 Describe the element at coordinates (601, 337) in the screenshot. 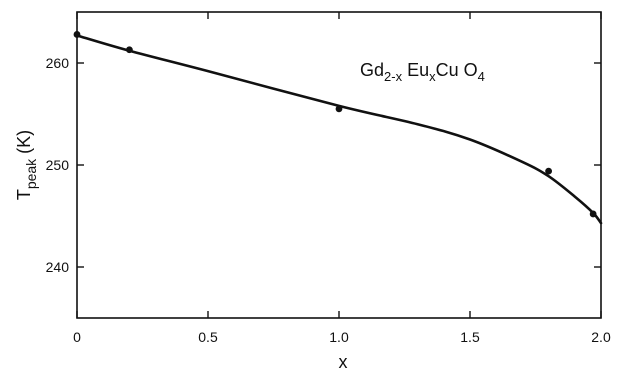

I see `x-tick-label: 2.0` at that location.